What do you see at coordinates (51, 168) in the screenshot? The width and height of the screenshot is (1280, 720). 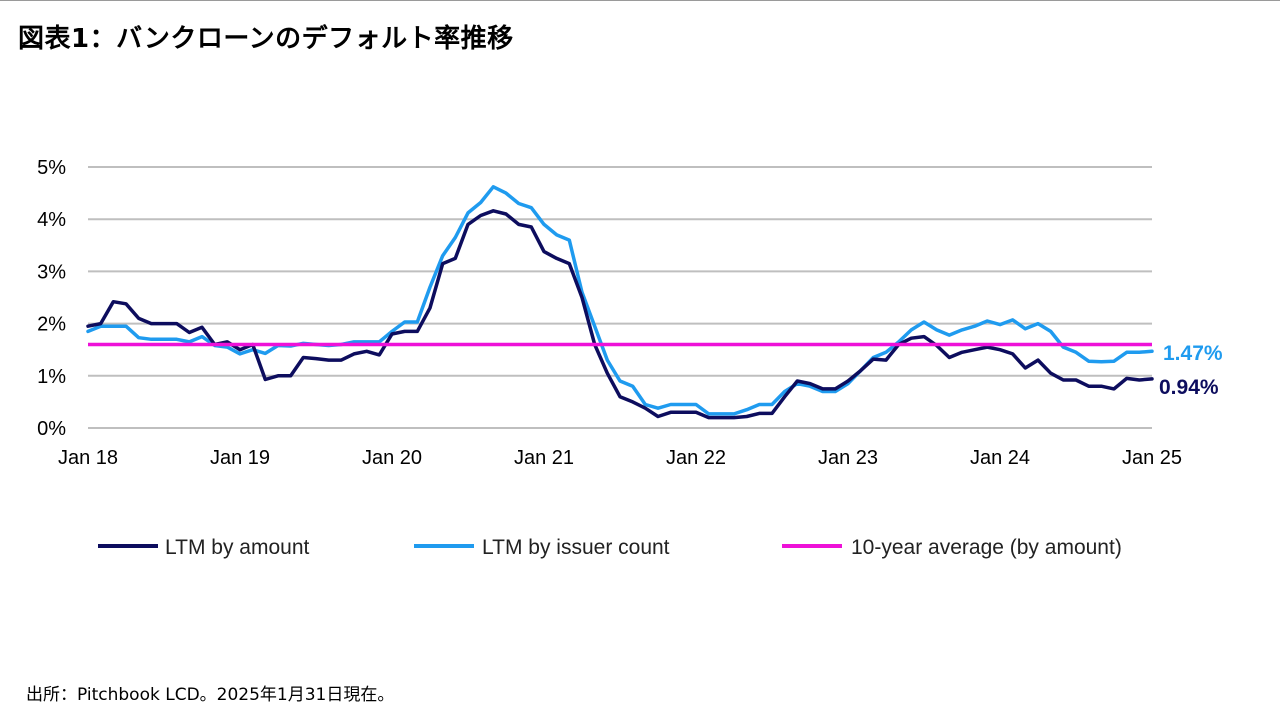 I see `y-tick-label: 5%` at bounding box center [51, 168].